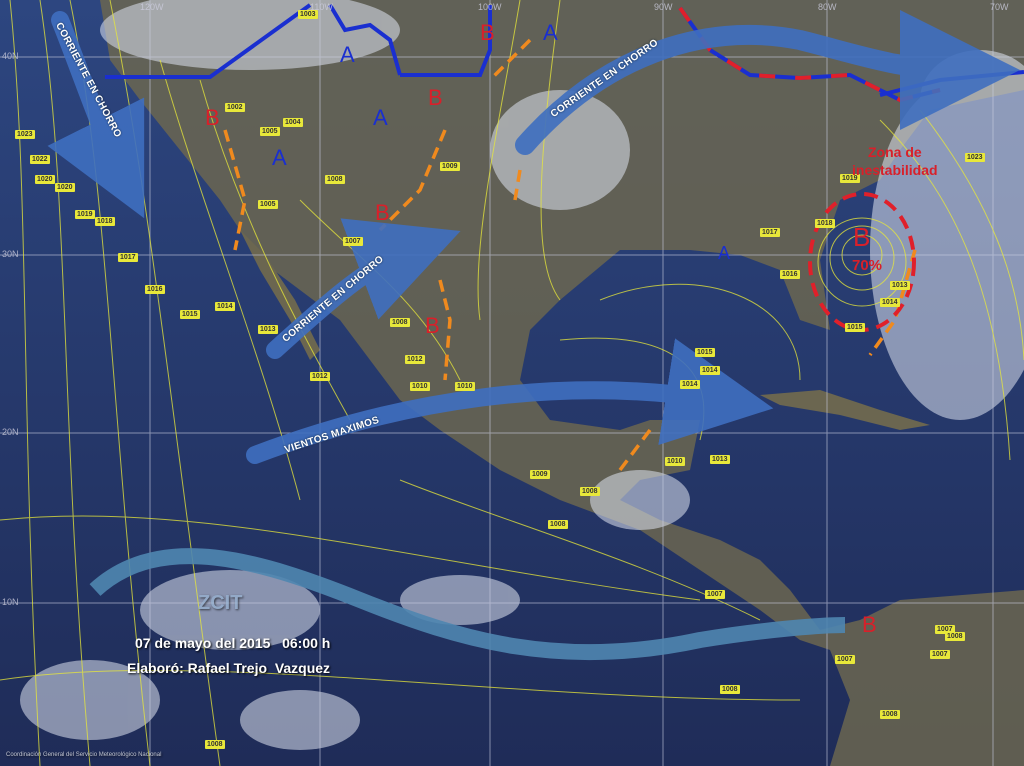 The width and height of the screenshot is (1024, 766). What do you see at coordinates (862, 237) in the screenshot?
I see `instability-center: B` at bounding box center [862, 237].